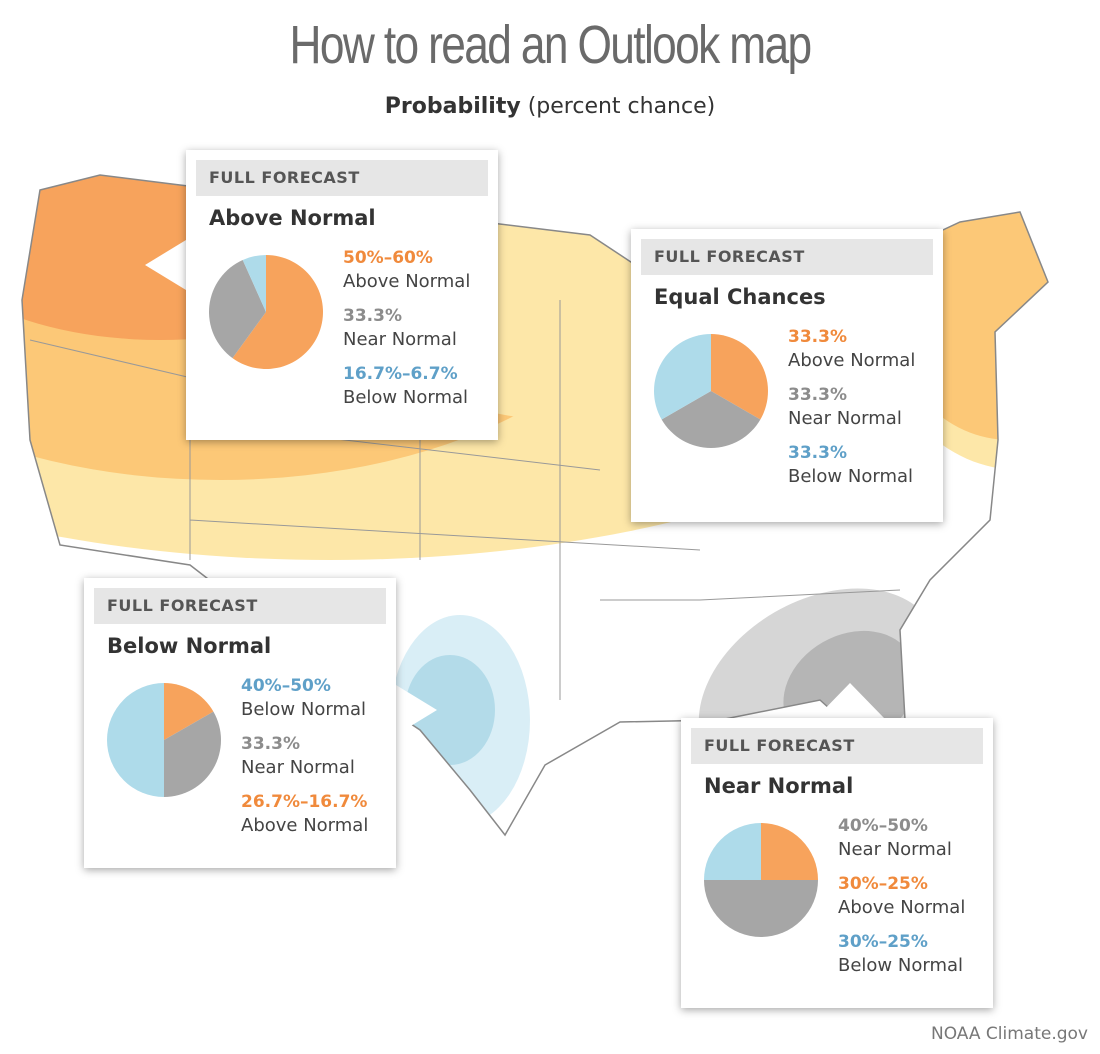 This screenshot has height=1054, width=1100. Describe the element at coordinates (779, 786) in the screenshot. I see `box-title: Near Normal` at that location.